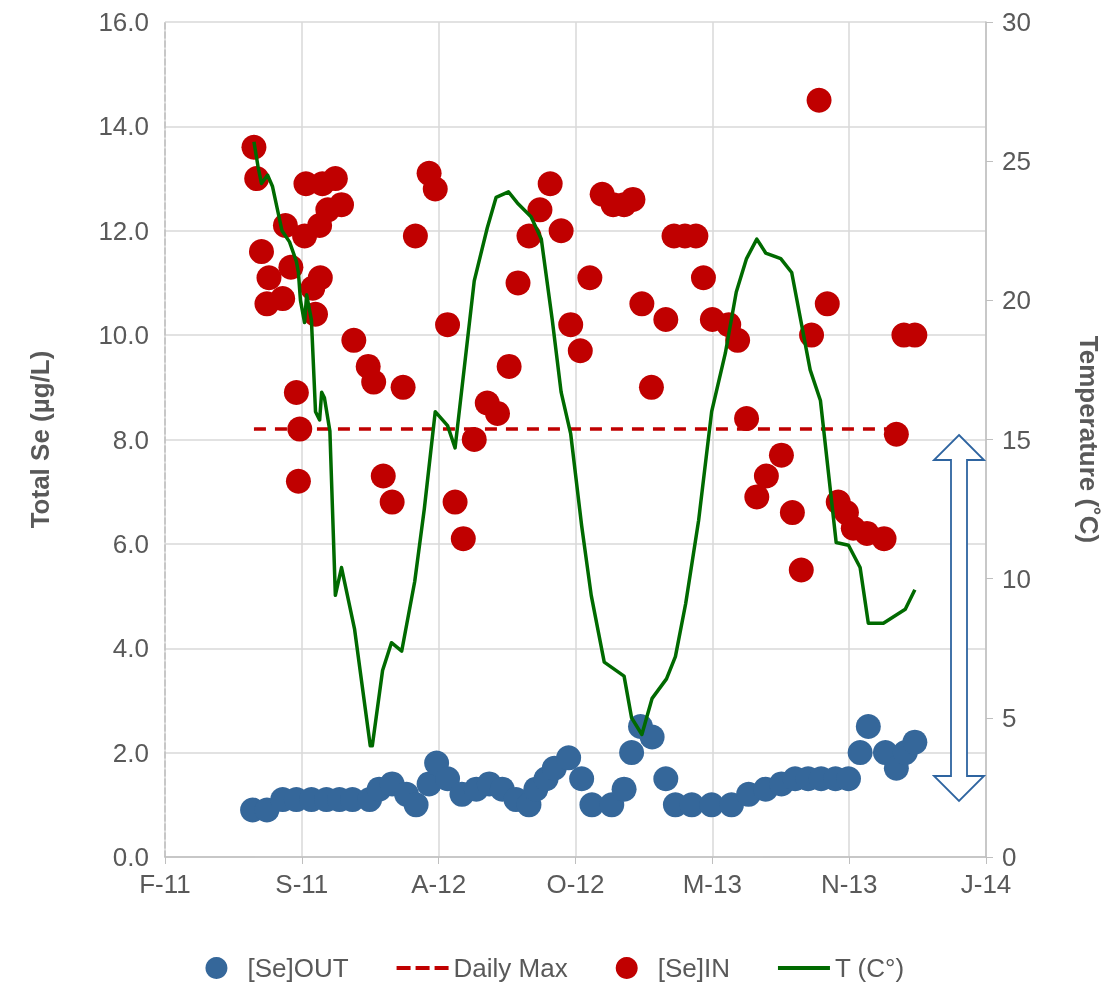 The width and height of the screenshot is (1110, 990). I want to click on y2-tick-label: 30, so click(1016, 22).